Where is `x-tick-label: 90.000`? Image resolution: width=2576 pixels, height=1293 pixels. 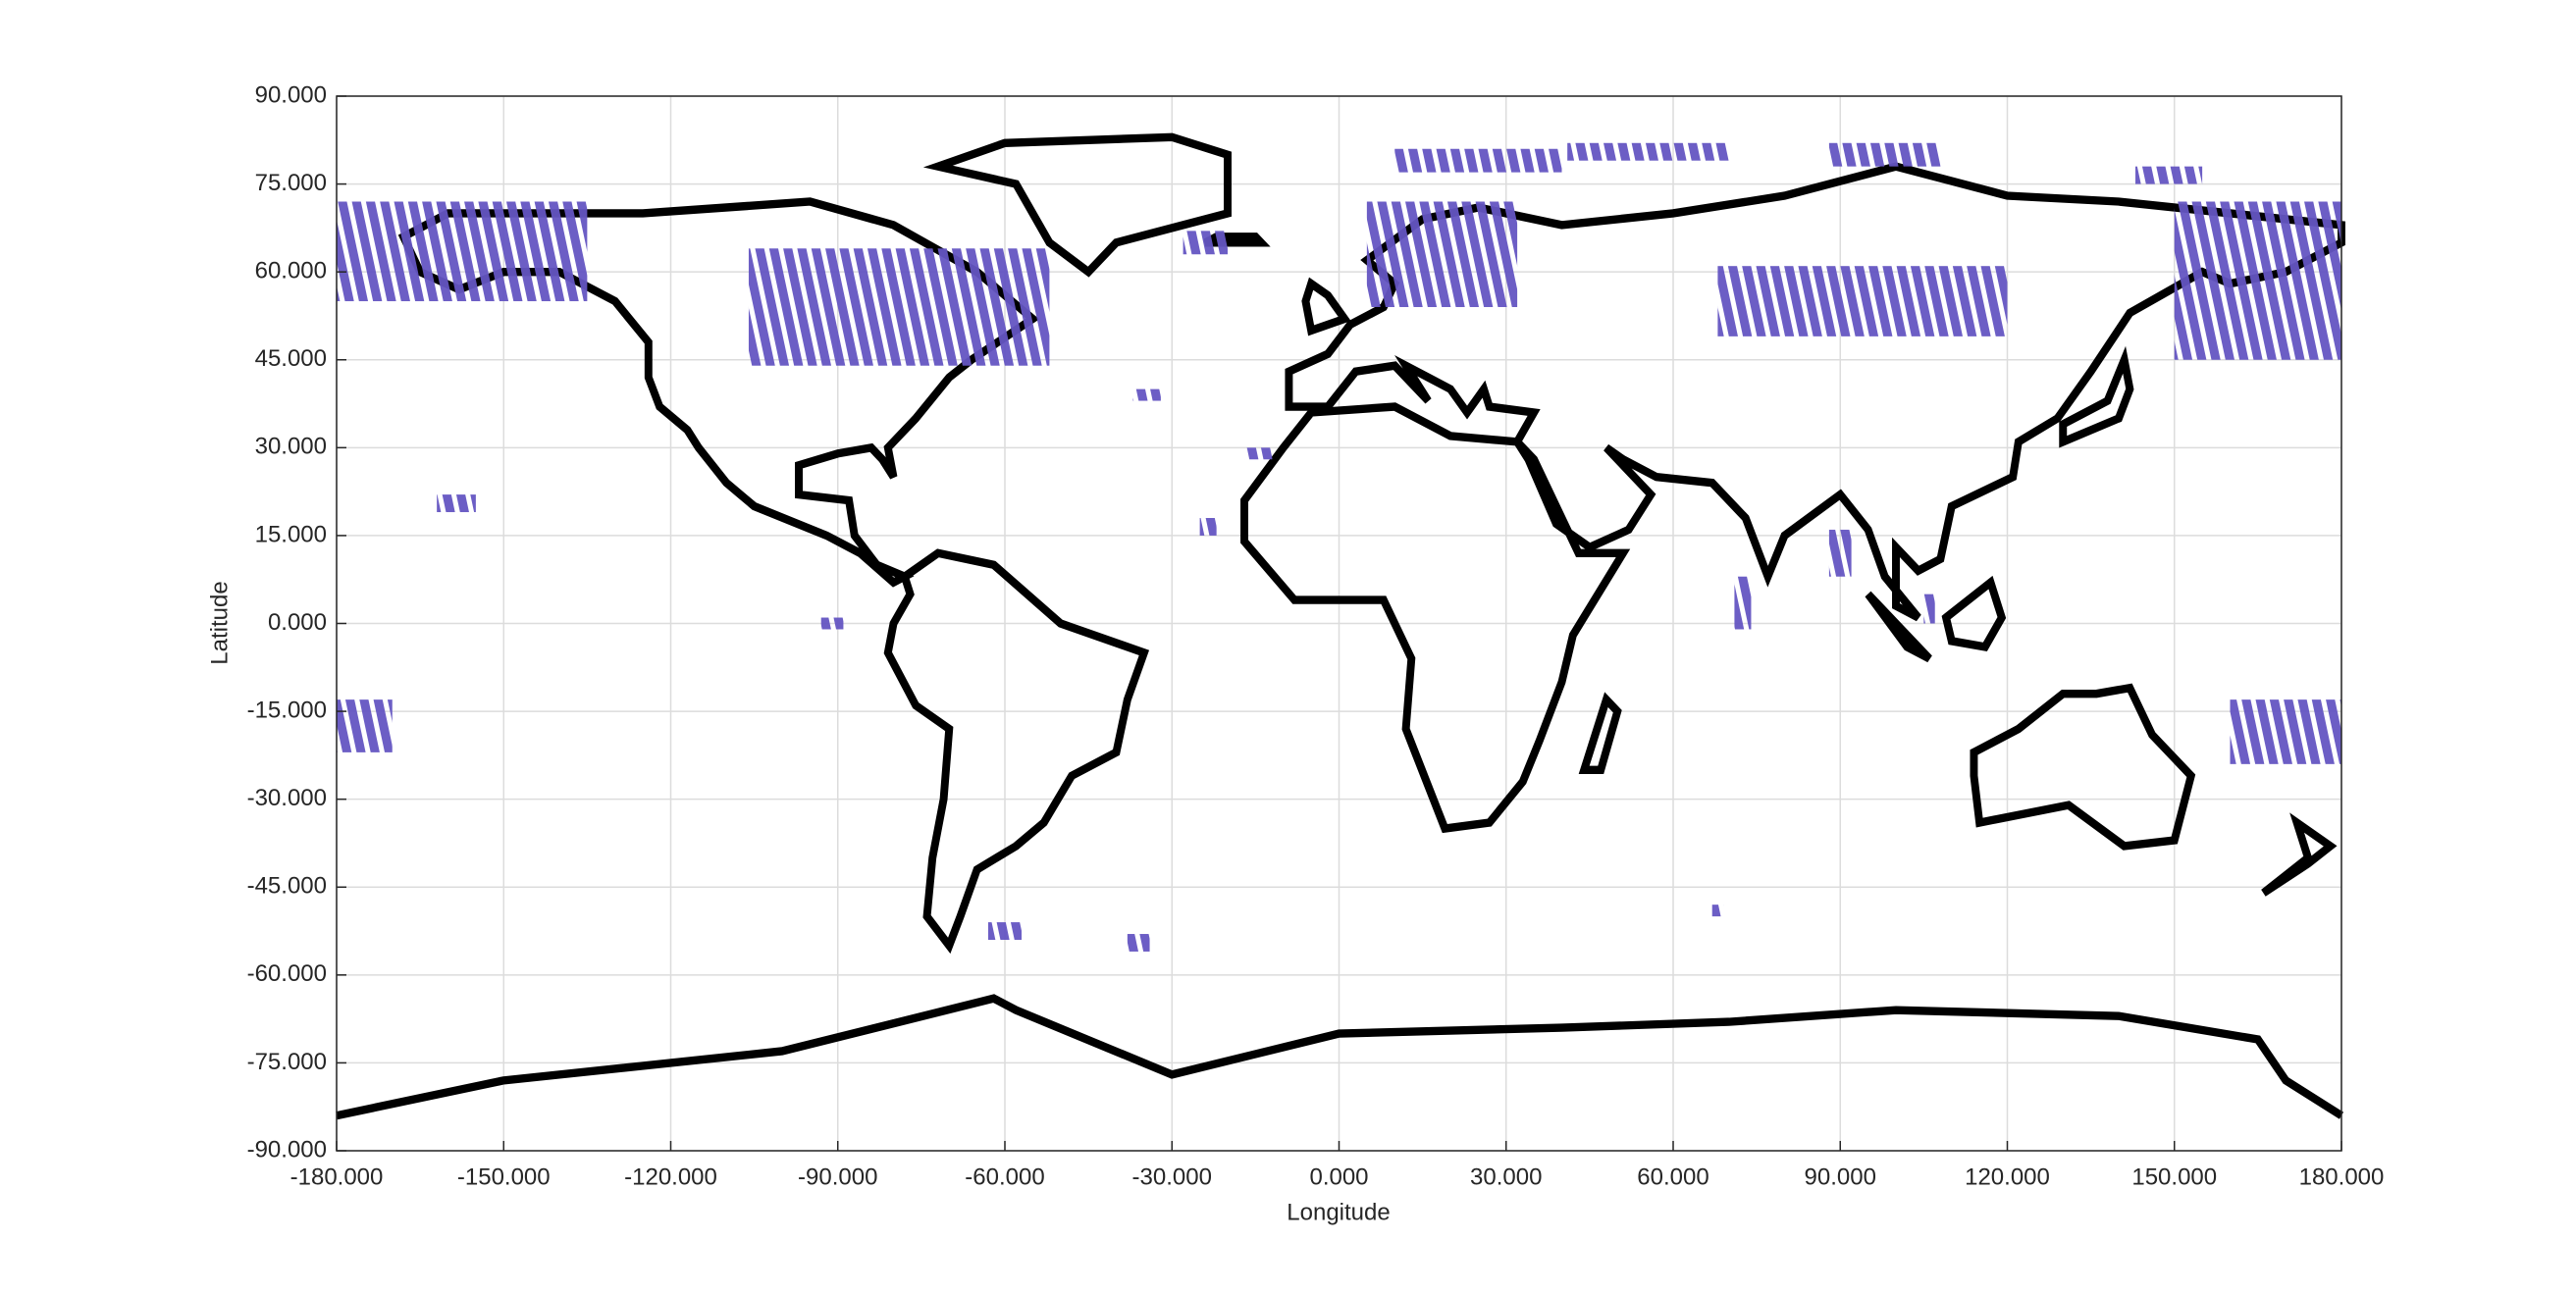
x-tick-label: 90.000 is located at coordinates (1840, 1177).